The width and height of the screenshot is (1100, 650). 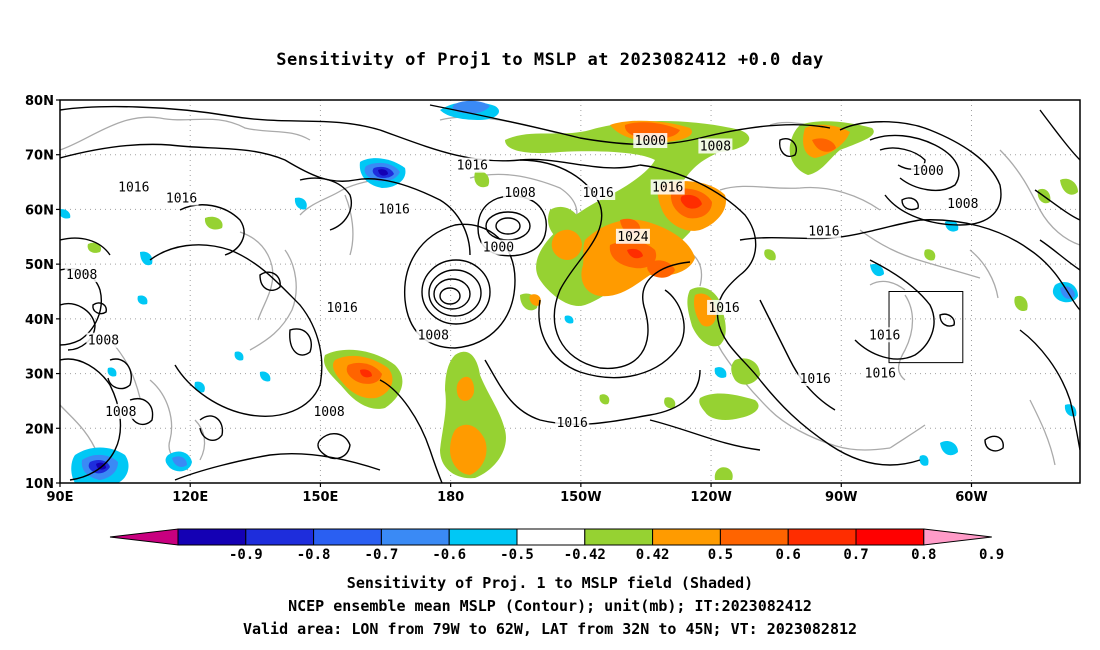 I want to click on longitude-axis: 90E 120E 150E 180 150W 120W 90W 60W, so click(x=517, y=494).